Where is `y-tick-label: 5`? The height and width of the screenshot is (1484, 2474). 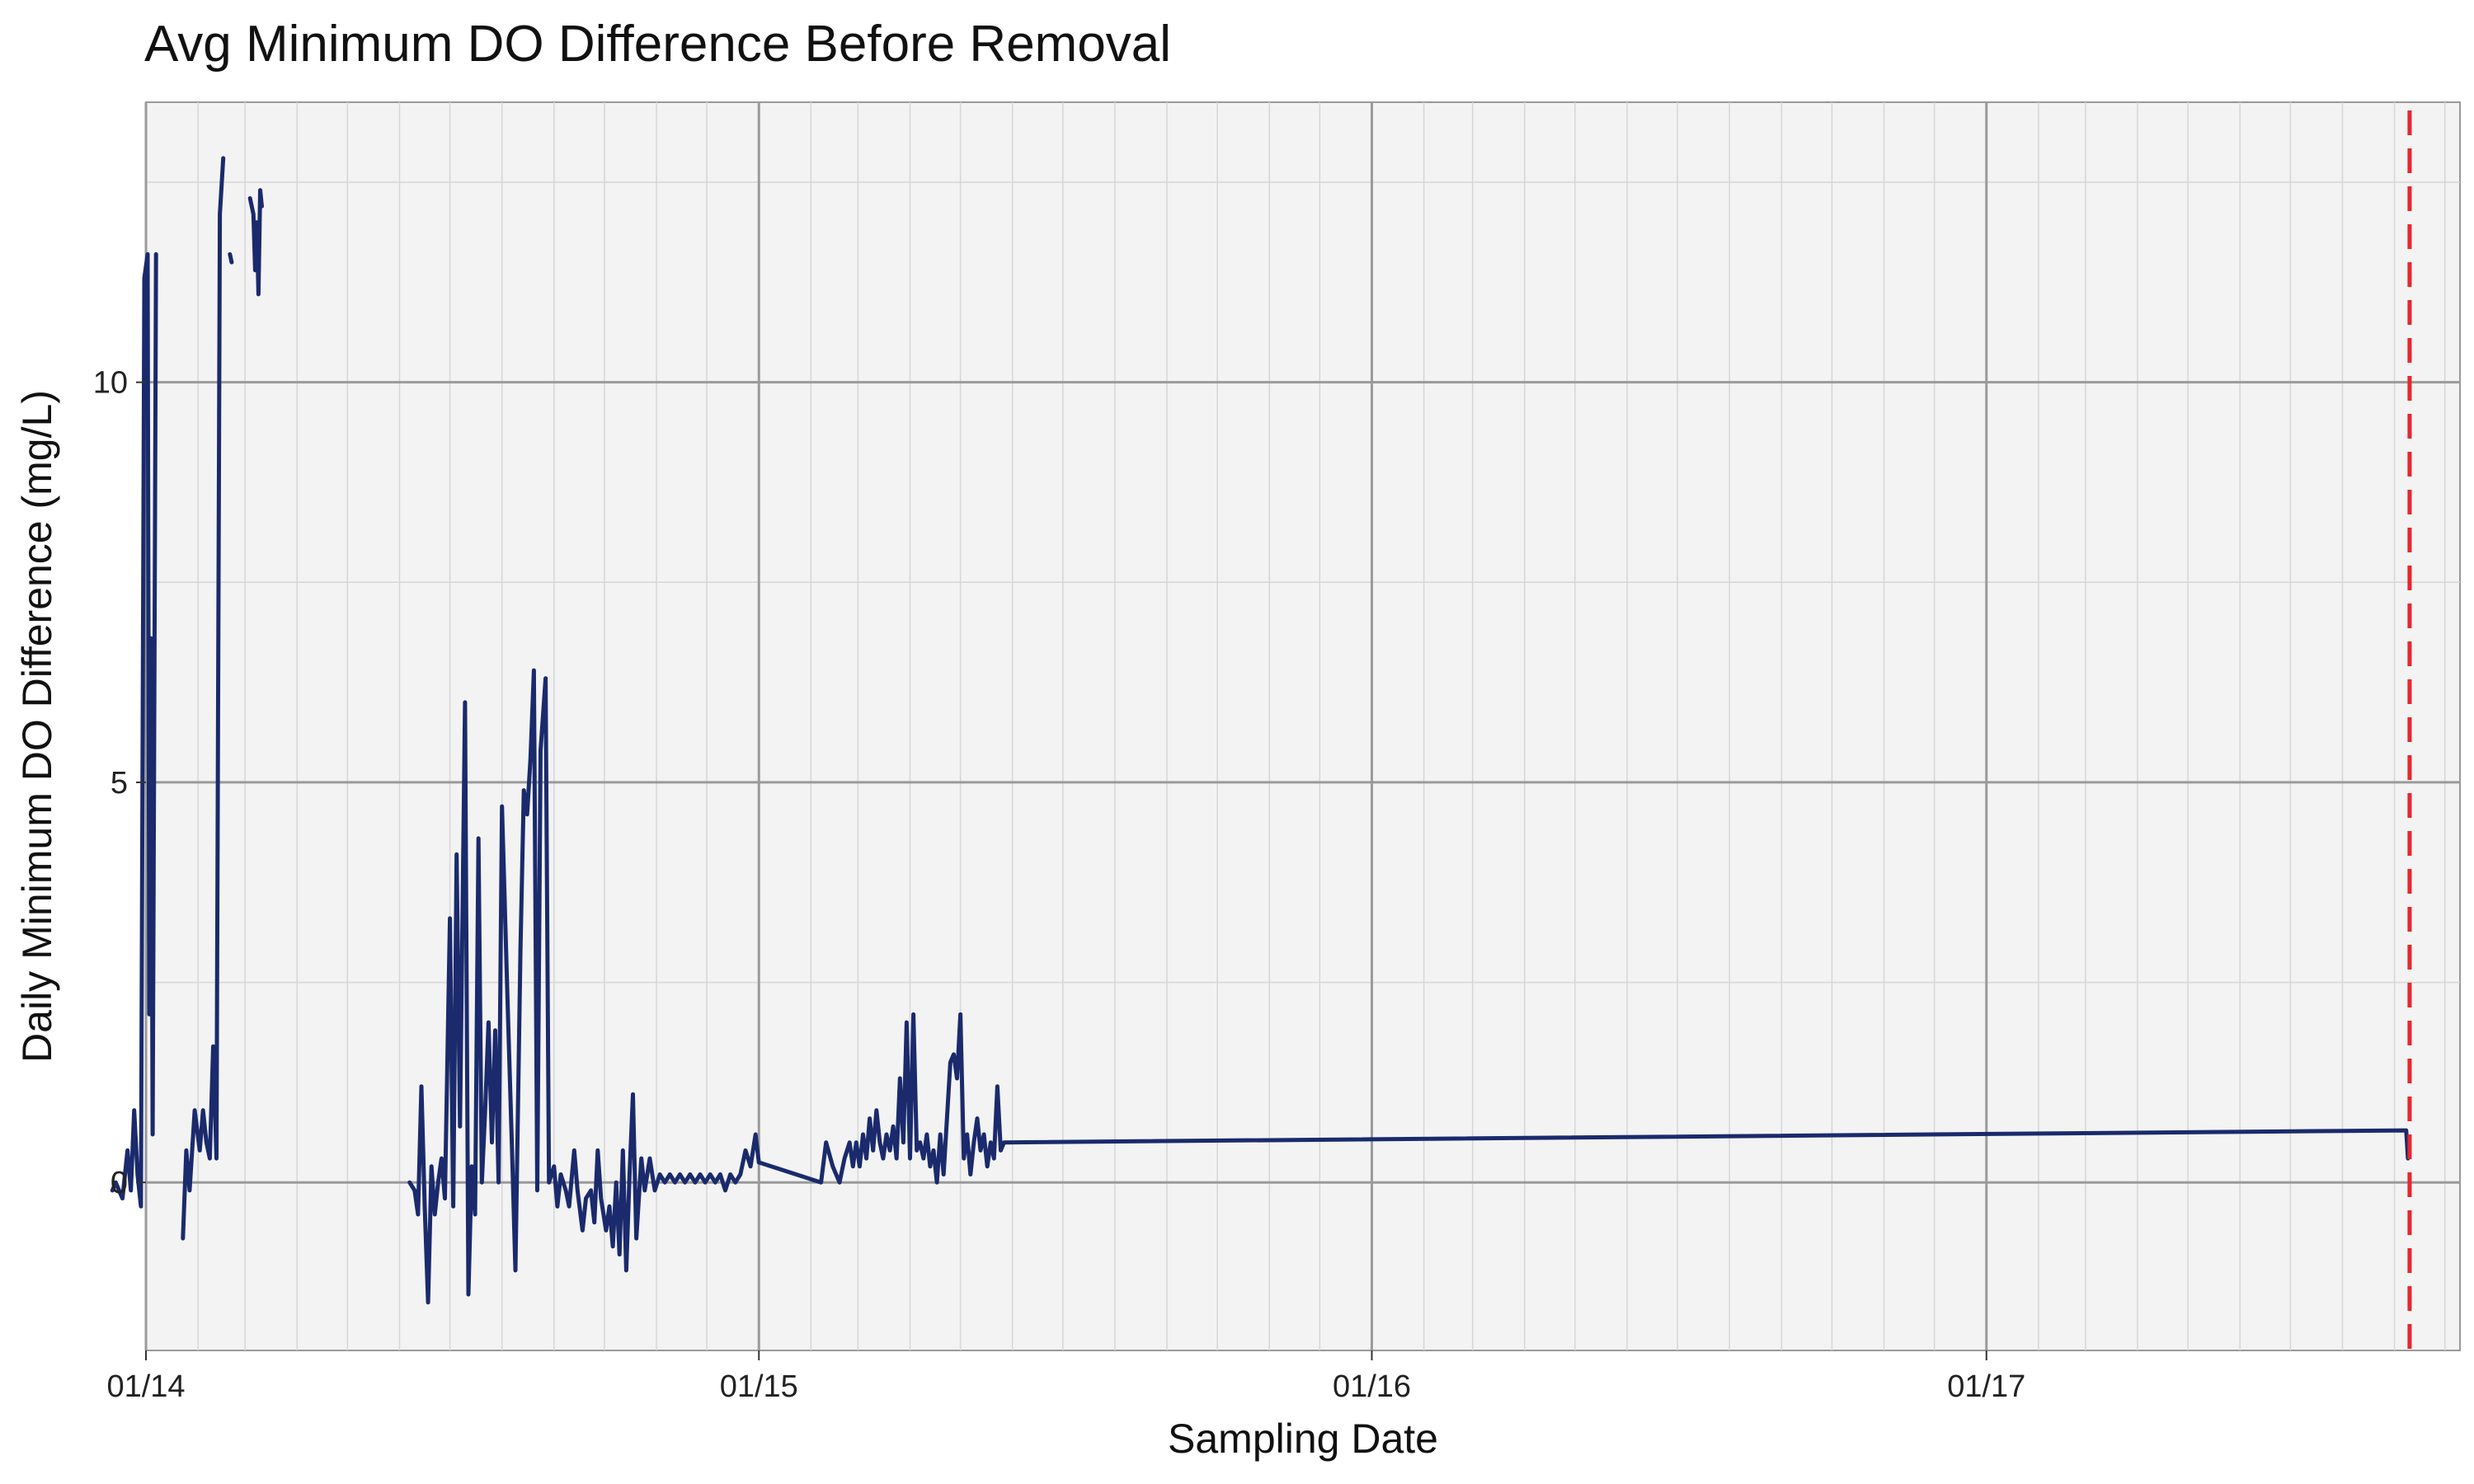 y-tick-label: 5 is located at coordinates (119, 783).